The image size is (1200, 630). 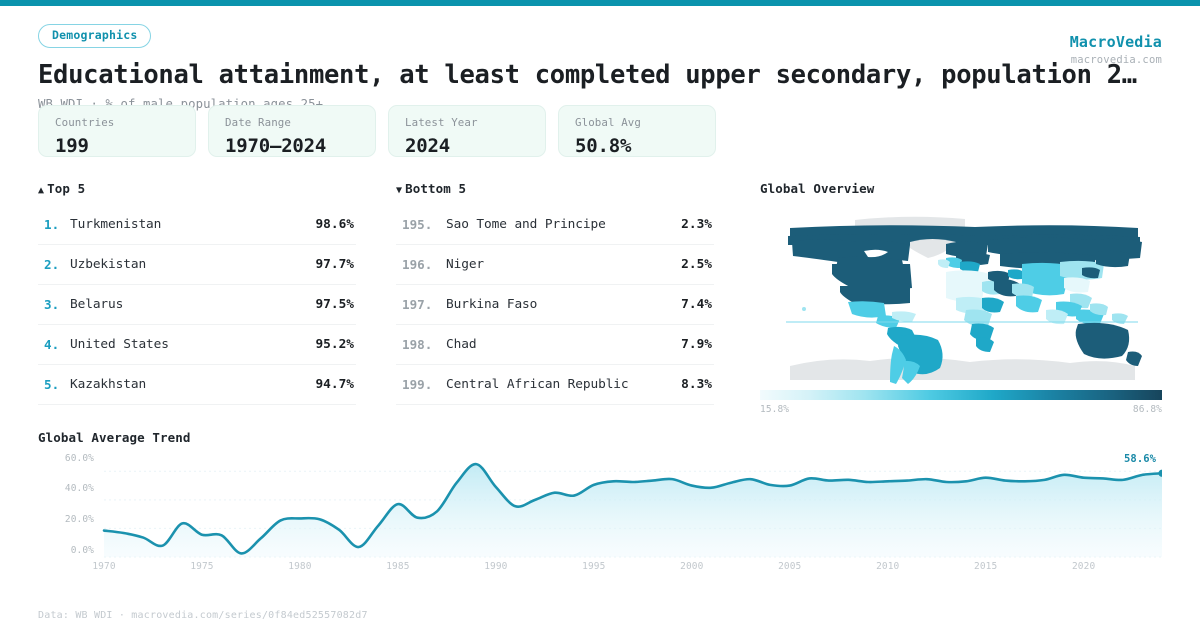 What do you see at coordinates (775, 409) in the screenshot?
I see `legend-min-label: 15.8%` at bounding box center [775, 409].